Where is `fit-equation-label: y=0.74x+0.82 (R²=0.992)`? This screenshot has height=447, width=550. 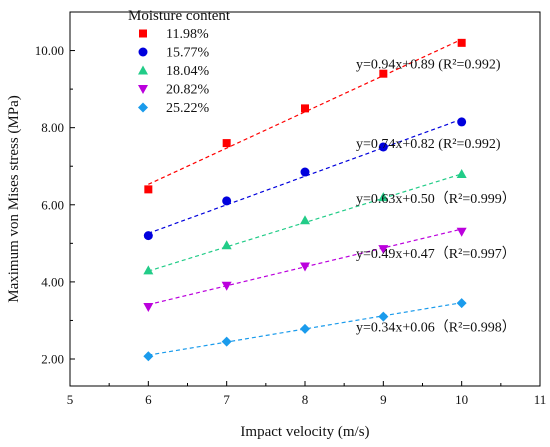 fit-equation-label: y=0.74x+0.82 (R²=0.992) is located at coordinates (428, 144).